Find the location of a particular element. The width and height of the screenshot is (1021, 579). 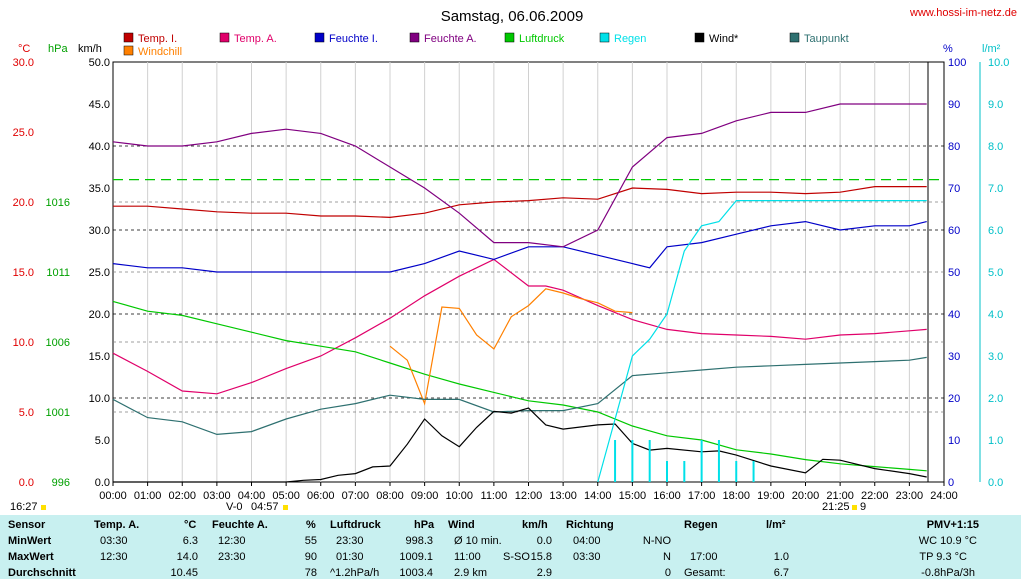

richtung-header: Richtung is located at coordinates (590, 525).